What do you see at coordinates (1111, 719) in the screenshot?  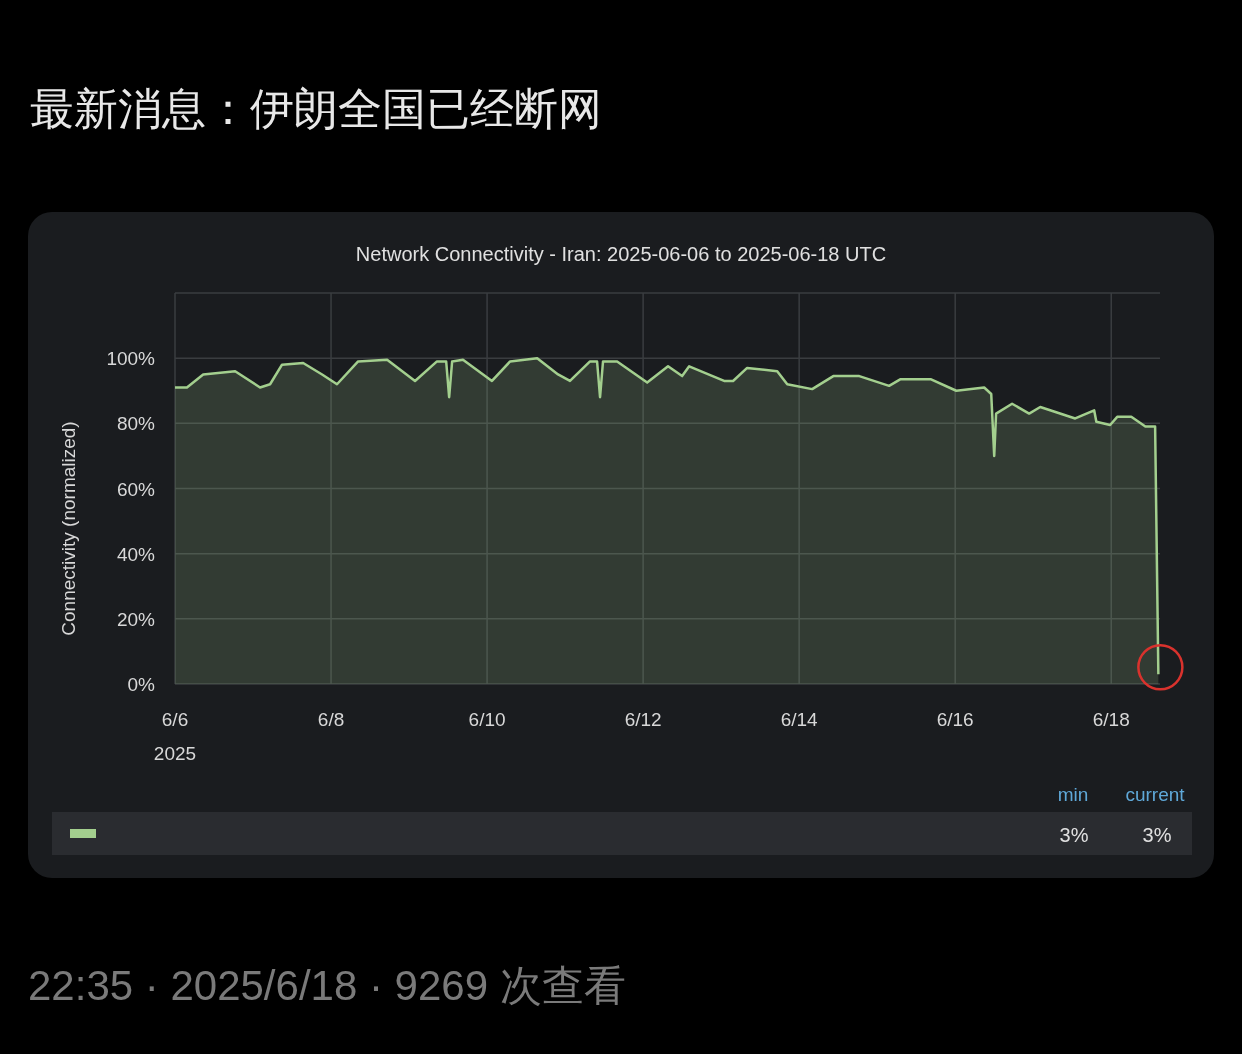 I see `x-tick-label: 6/18` at bounding box center [1111, 719].